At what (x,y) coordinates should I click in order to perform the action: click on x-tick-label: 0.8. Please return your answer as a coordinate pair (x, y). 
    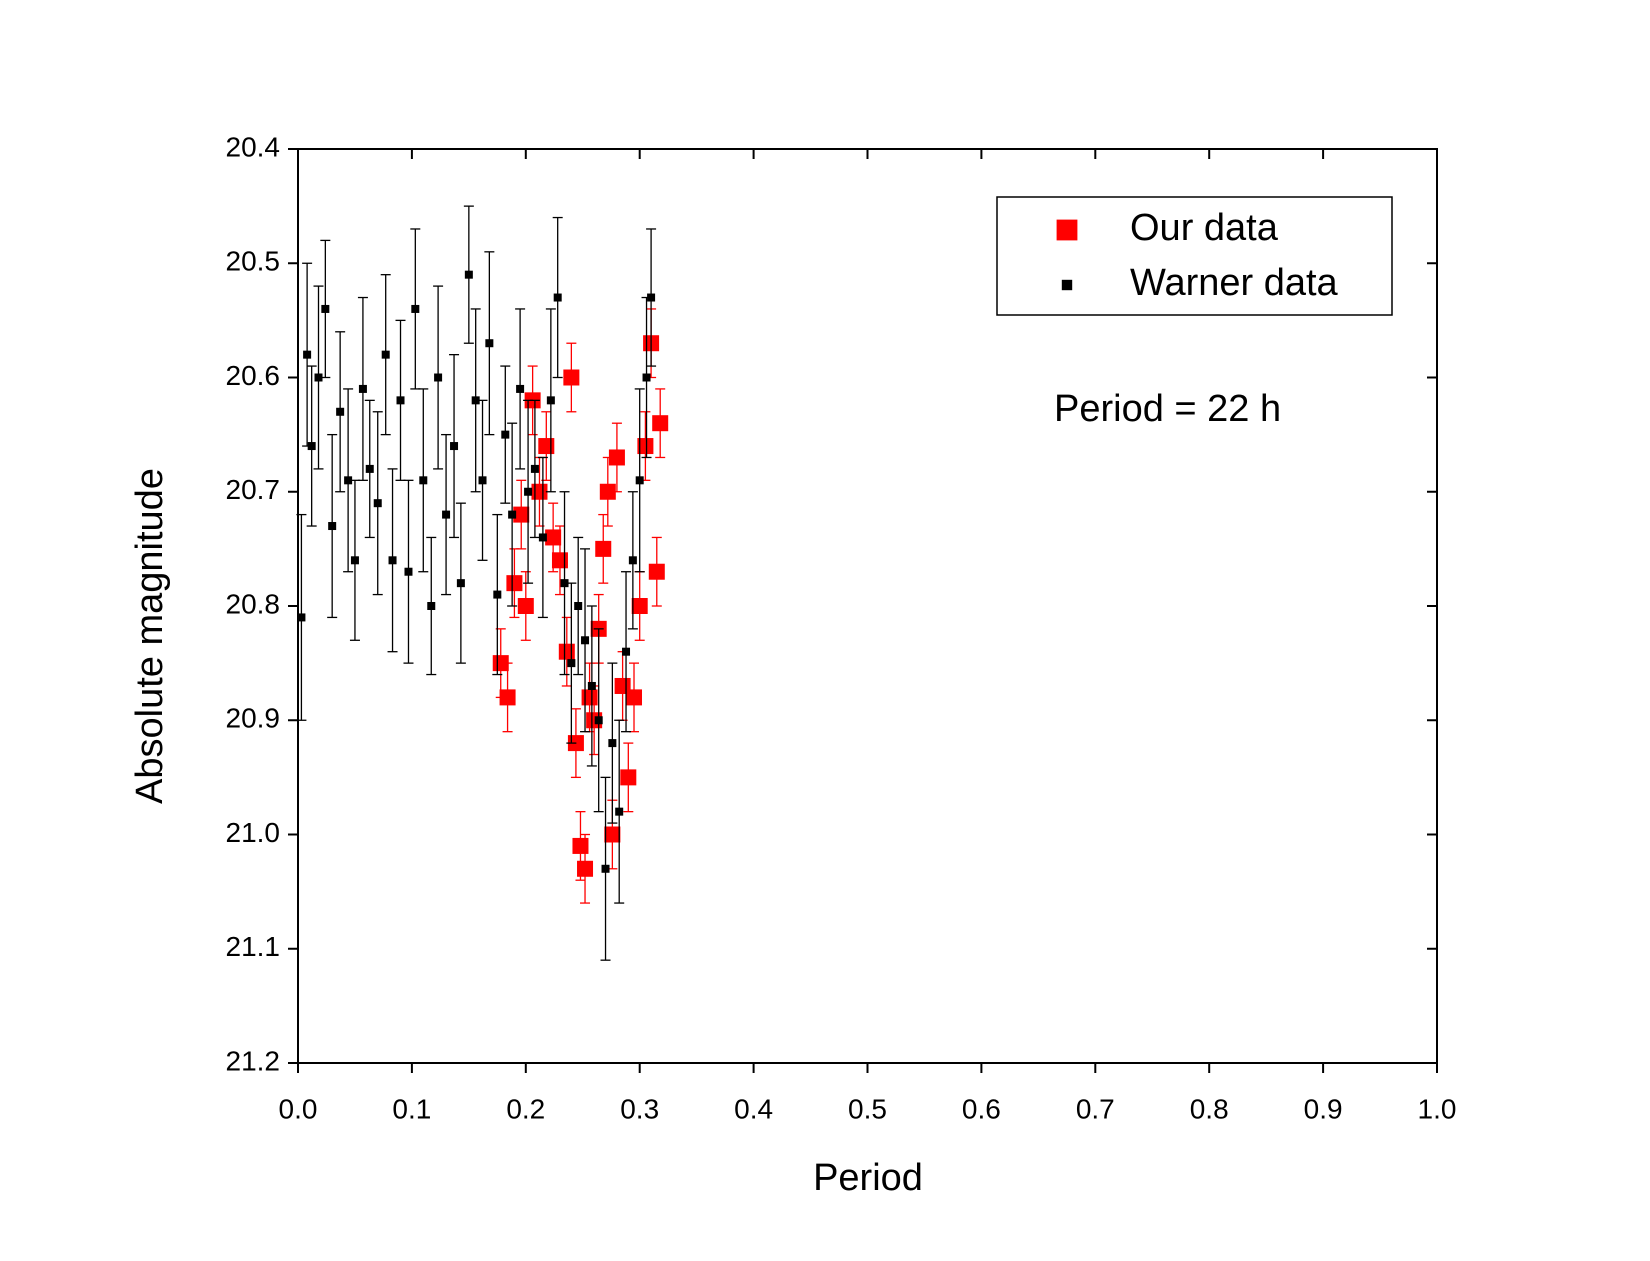
    Looking at the image, I should click on (1209, 1108).